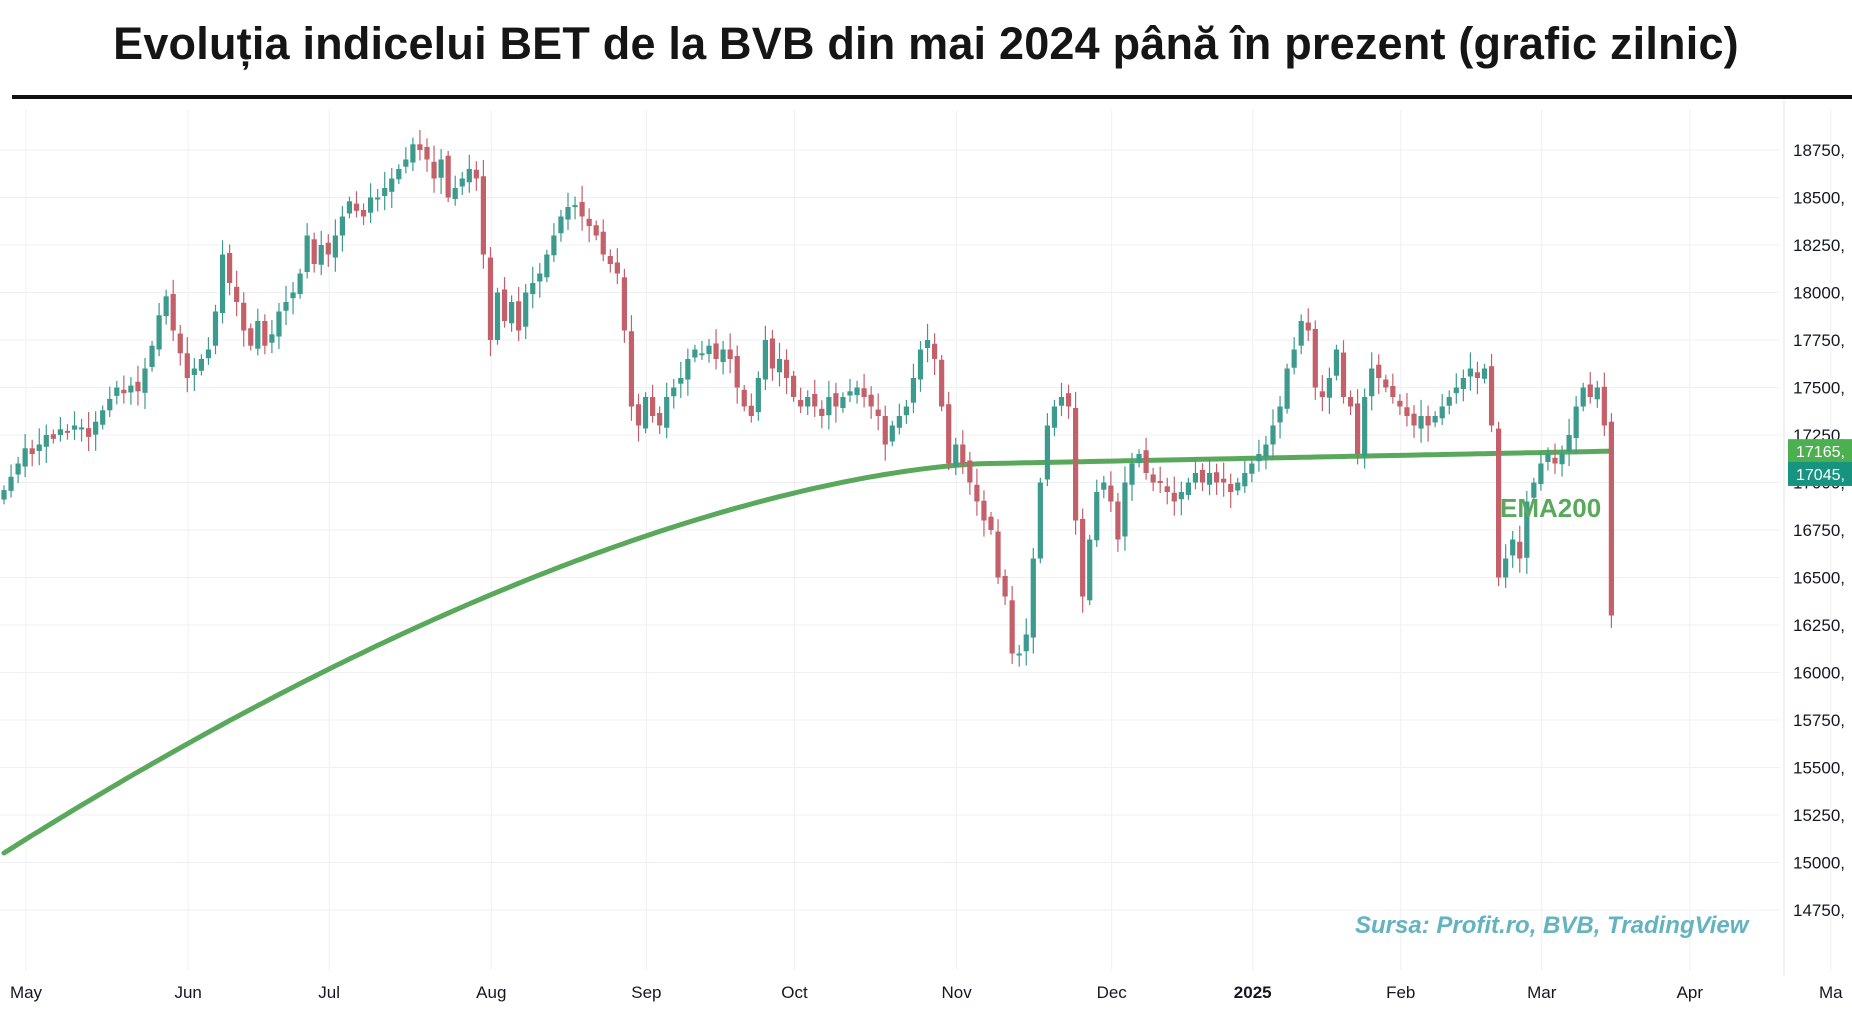  Describe the element at coordinates (1819, 815) in the screenshot. I see `price-tick-label: 15250,` at that location.